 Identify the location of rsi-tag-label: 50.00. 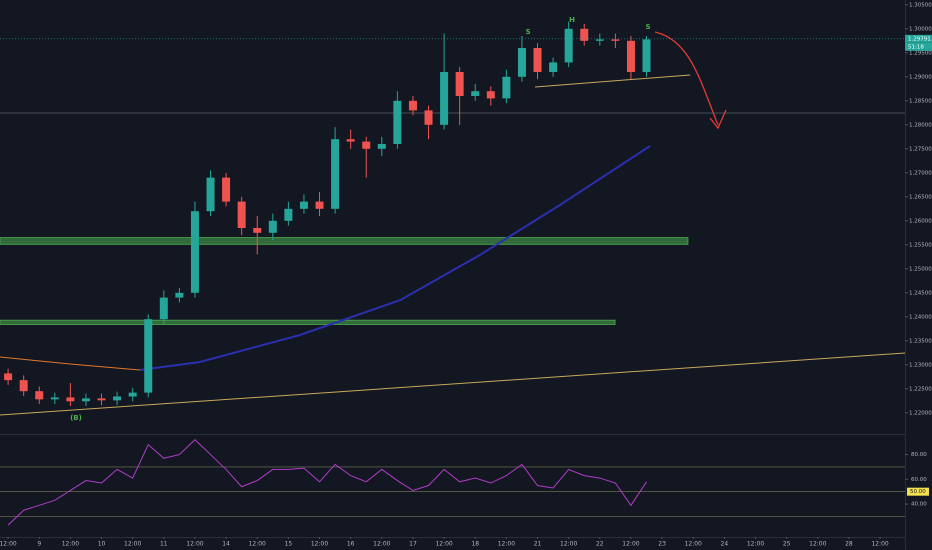
(918, 492).